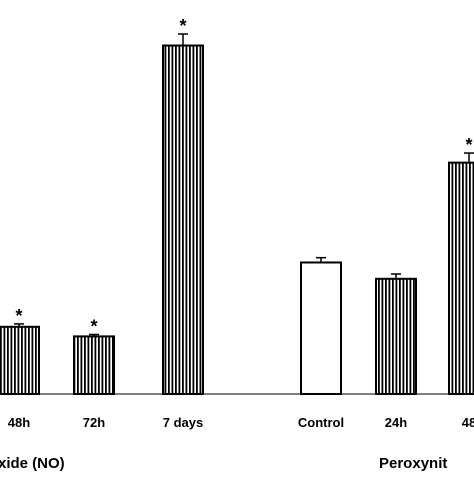 The image size is (474, 479). What do you see at coordinates (18, 316) in the screenshot?
I see `significance-marker-0: *` at bounding box center [18, 316].